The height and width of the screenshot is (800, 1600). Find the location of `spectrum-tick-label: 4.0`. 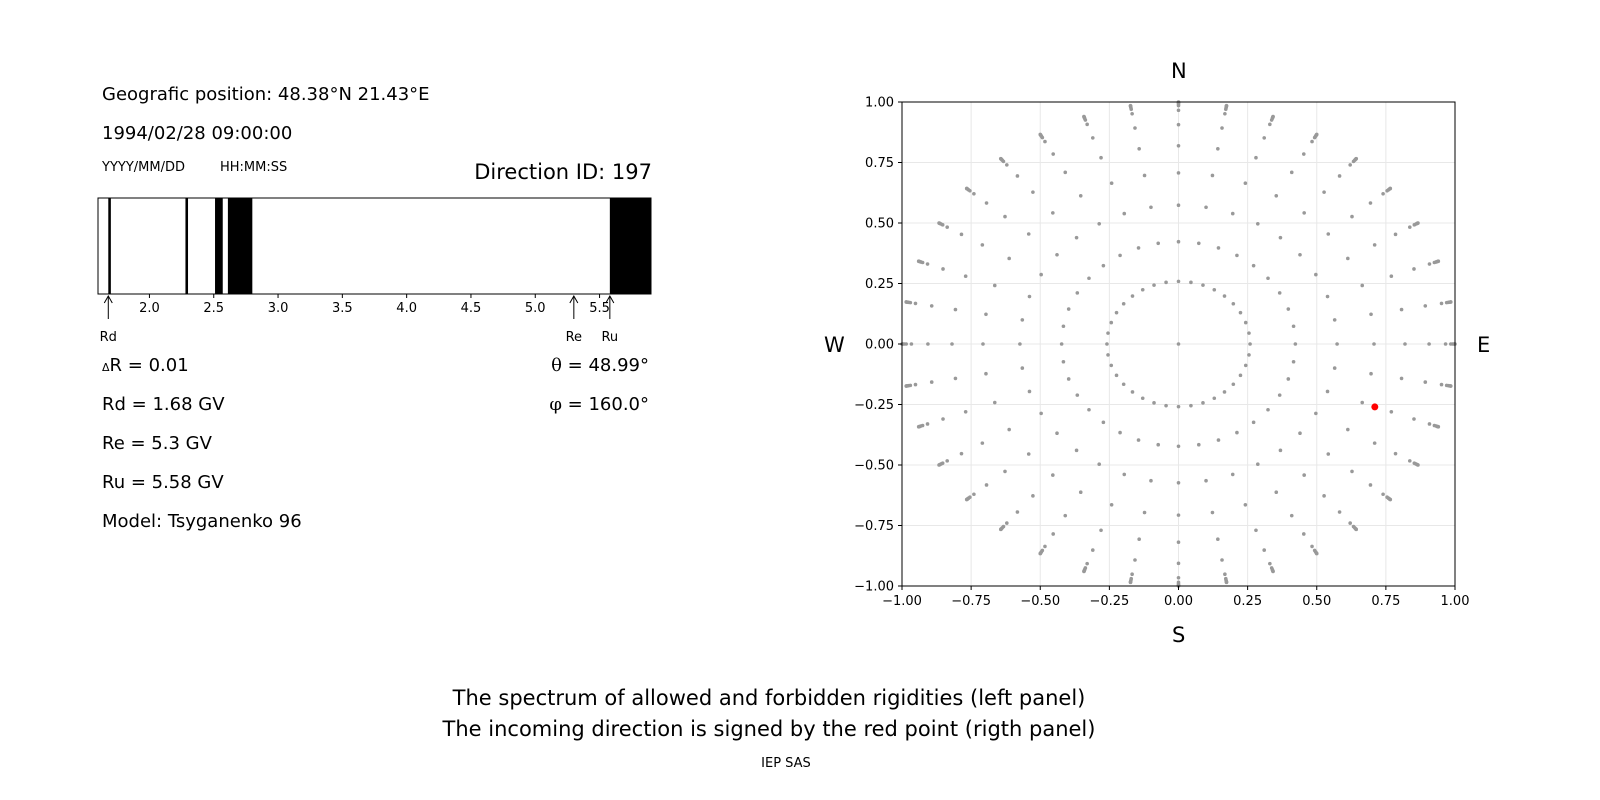

spectrum-tick-label: 4.0 is located at coordinates (406, 308).